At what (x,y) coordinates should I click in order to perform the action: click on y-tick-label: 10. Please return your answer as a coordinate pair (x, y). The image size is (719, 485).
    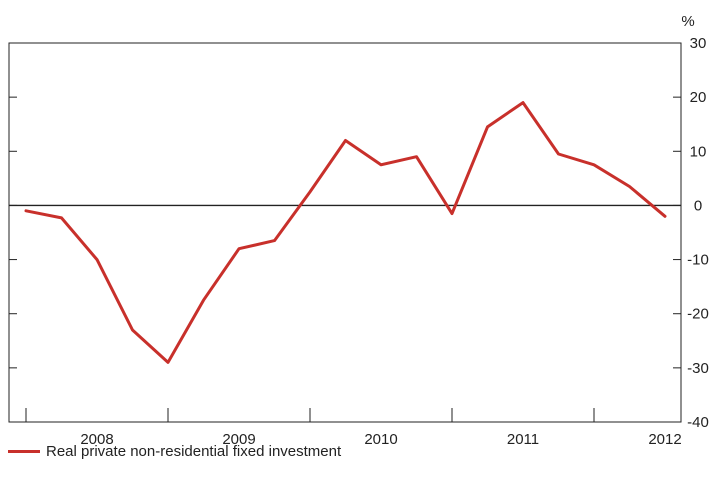
    Looking at the image, I should click on (698, 151).